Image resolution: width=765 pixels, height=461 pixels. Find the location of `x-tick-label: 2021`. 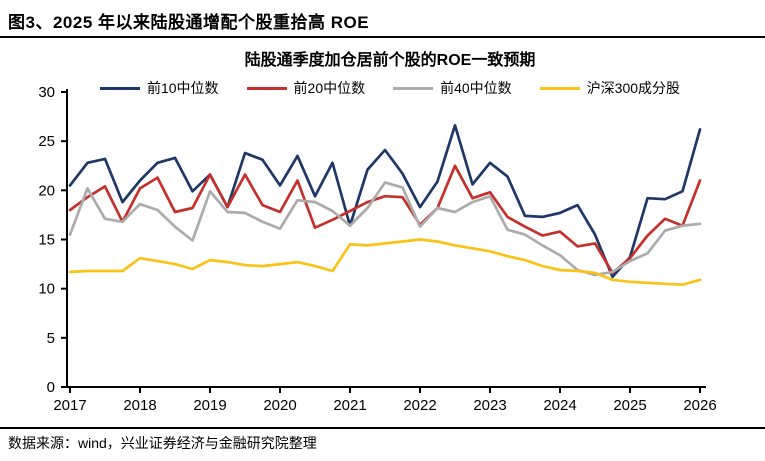

x-tick-label: 2021 is located at coordinates (349, 405).